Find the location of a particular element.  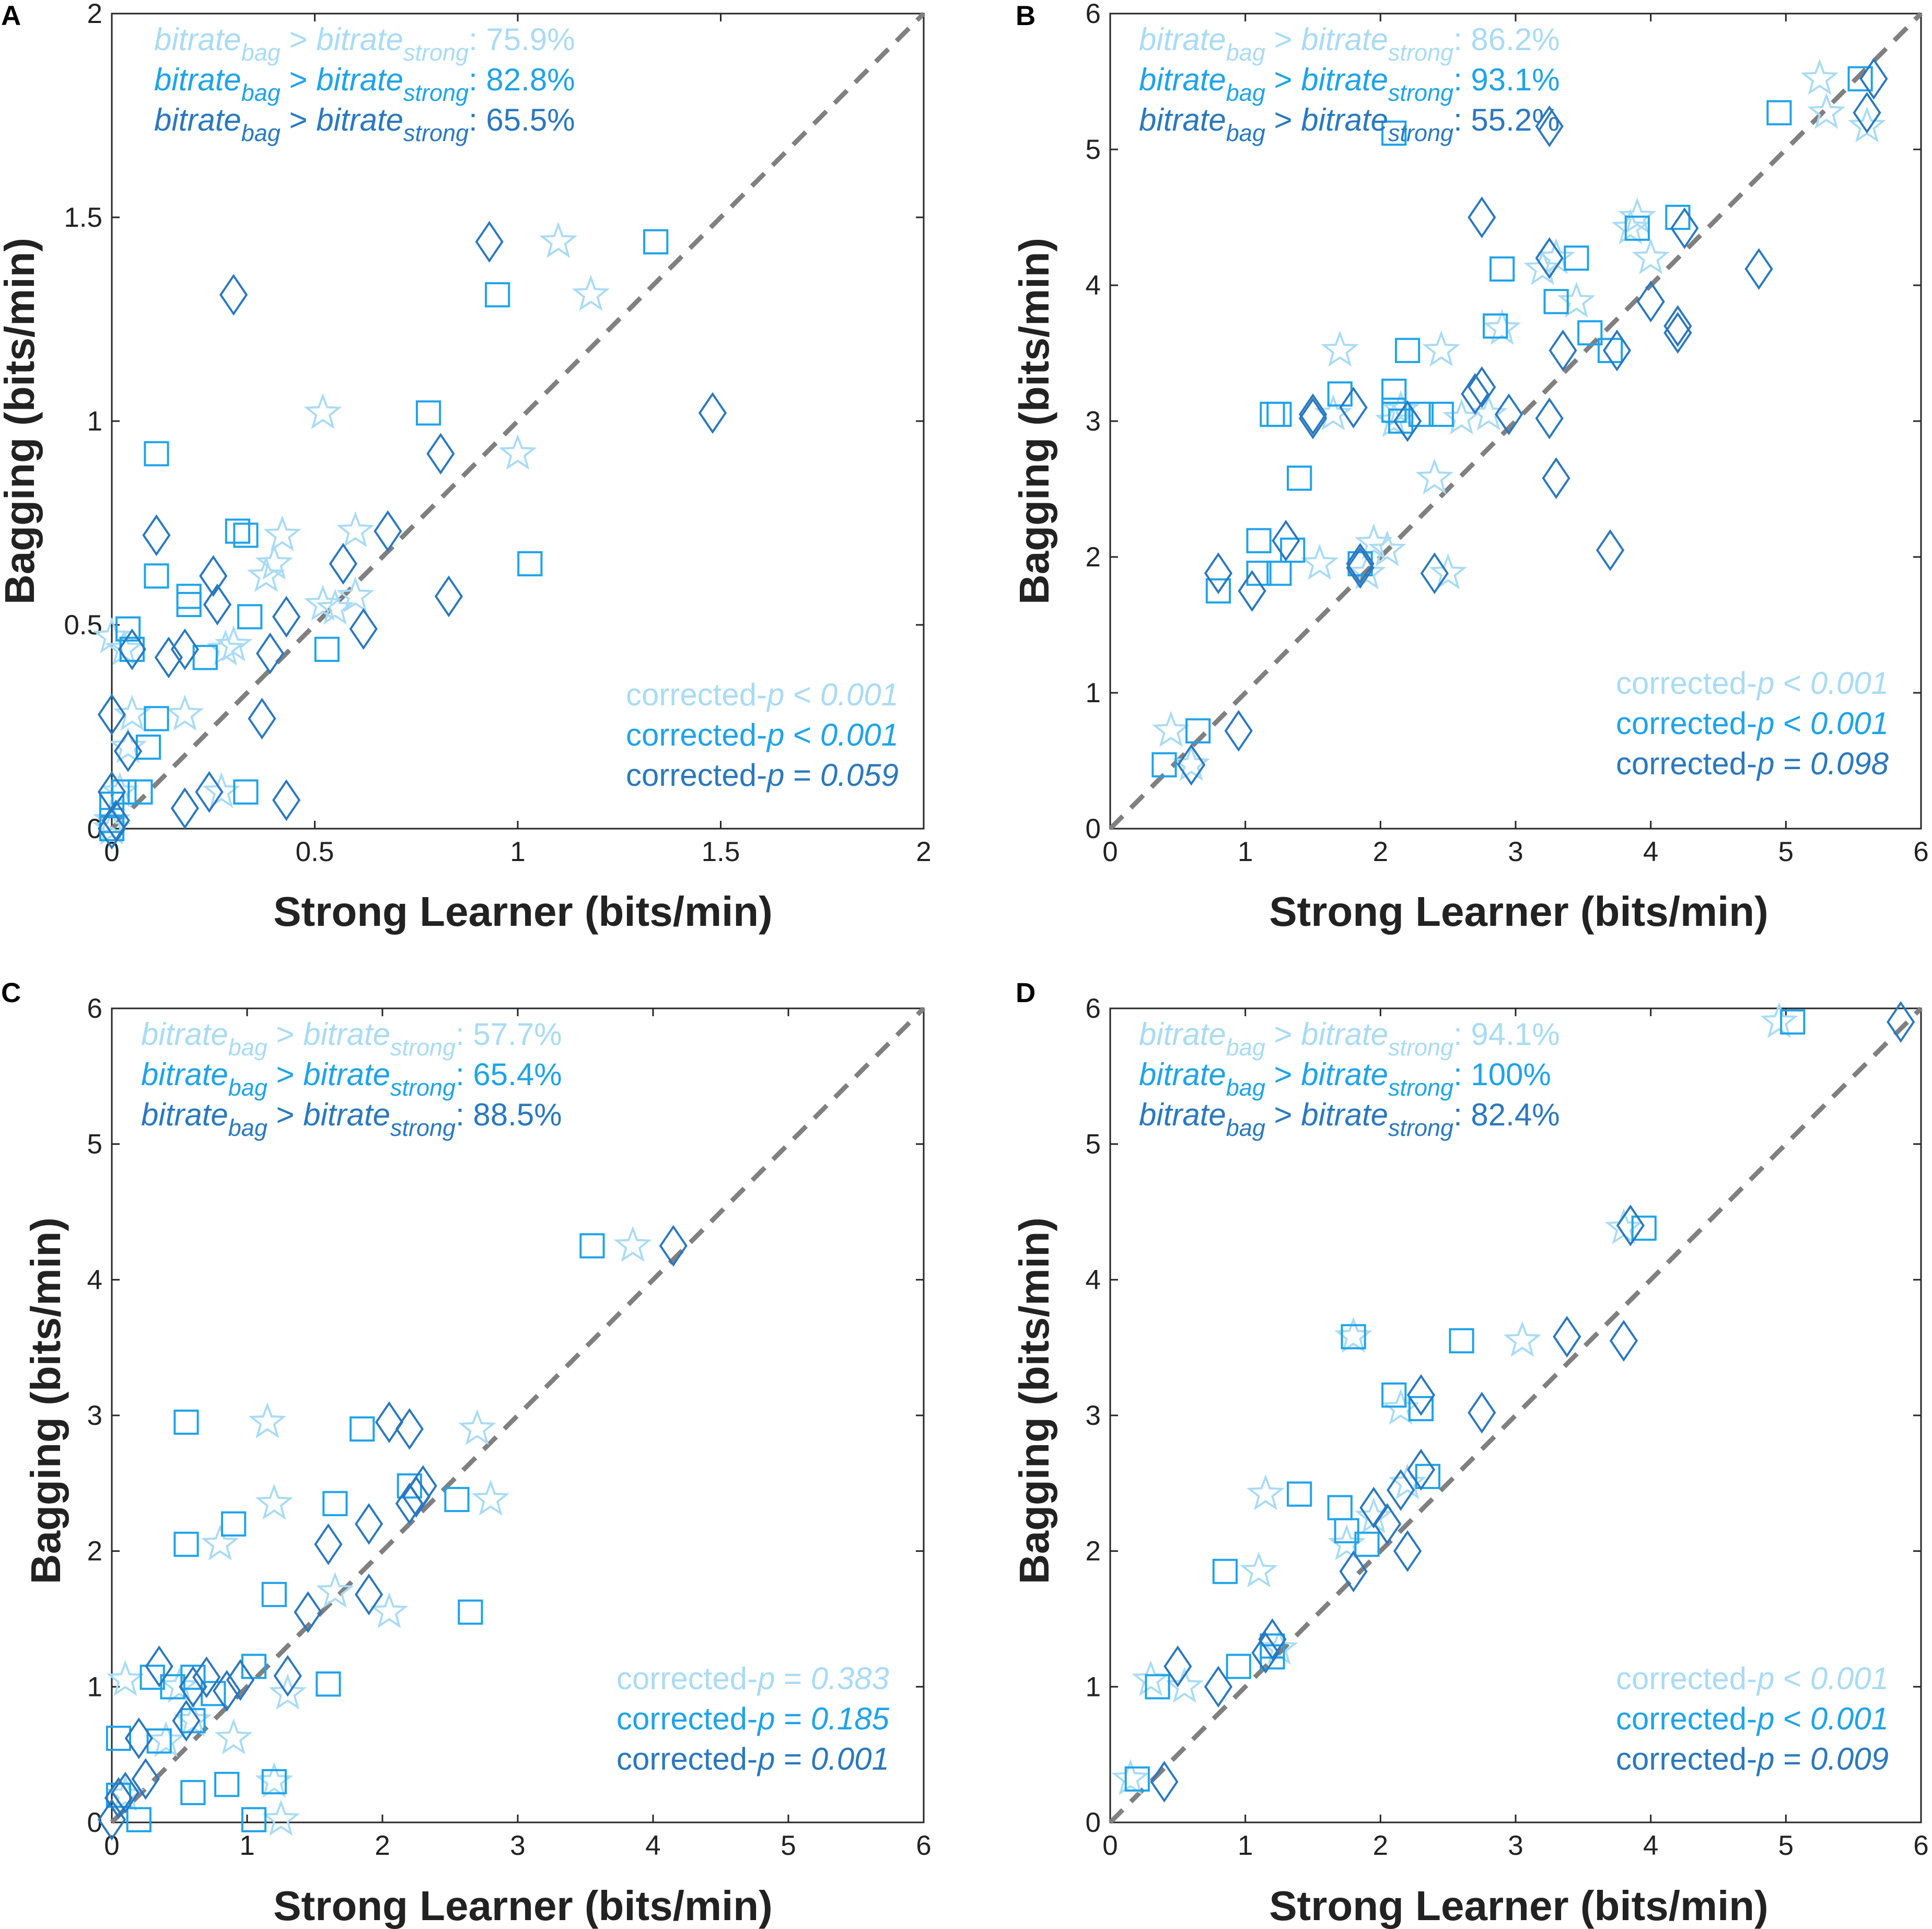

x-axis-label: Strong Learner (bits/min) is located at coordinates (523, 911).